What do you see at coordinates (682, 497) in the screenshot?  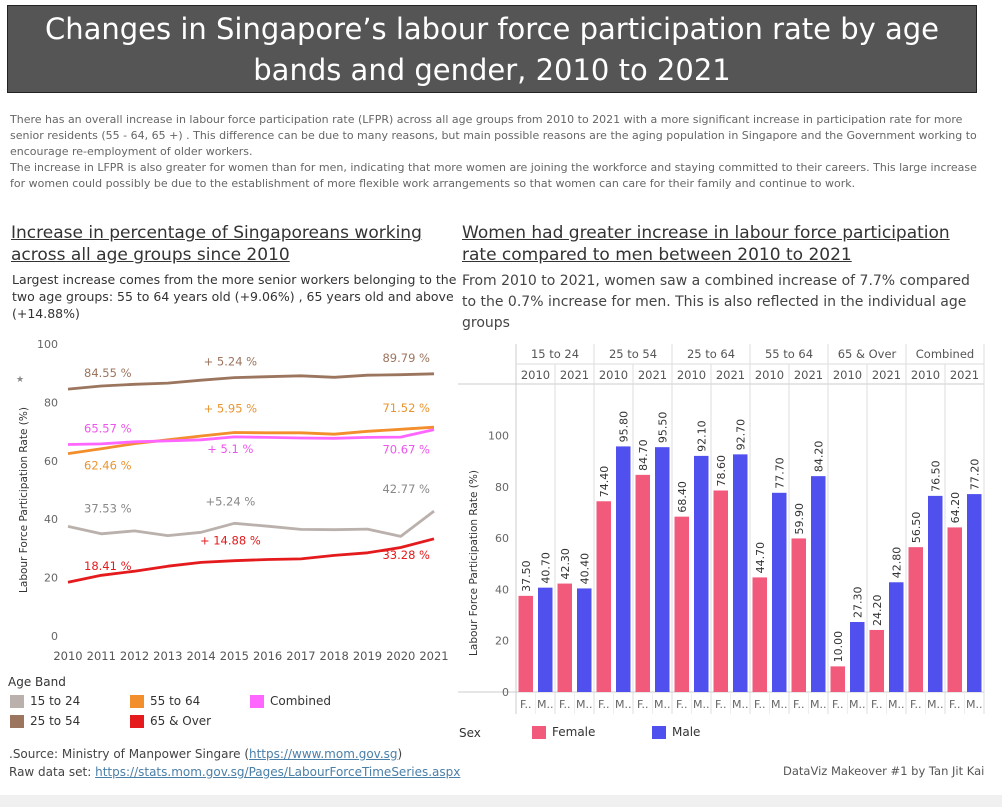 I see `bar-value-label: 68.40` at bounding box center [682, 497].